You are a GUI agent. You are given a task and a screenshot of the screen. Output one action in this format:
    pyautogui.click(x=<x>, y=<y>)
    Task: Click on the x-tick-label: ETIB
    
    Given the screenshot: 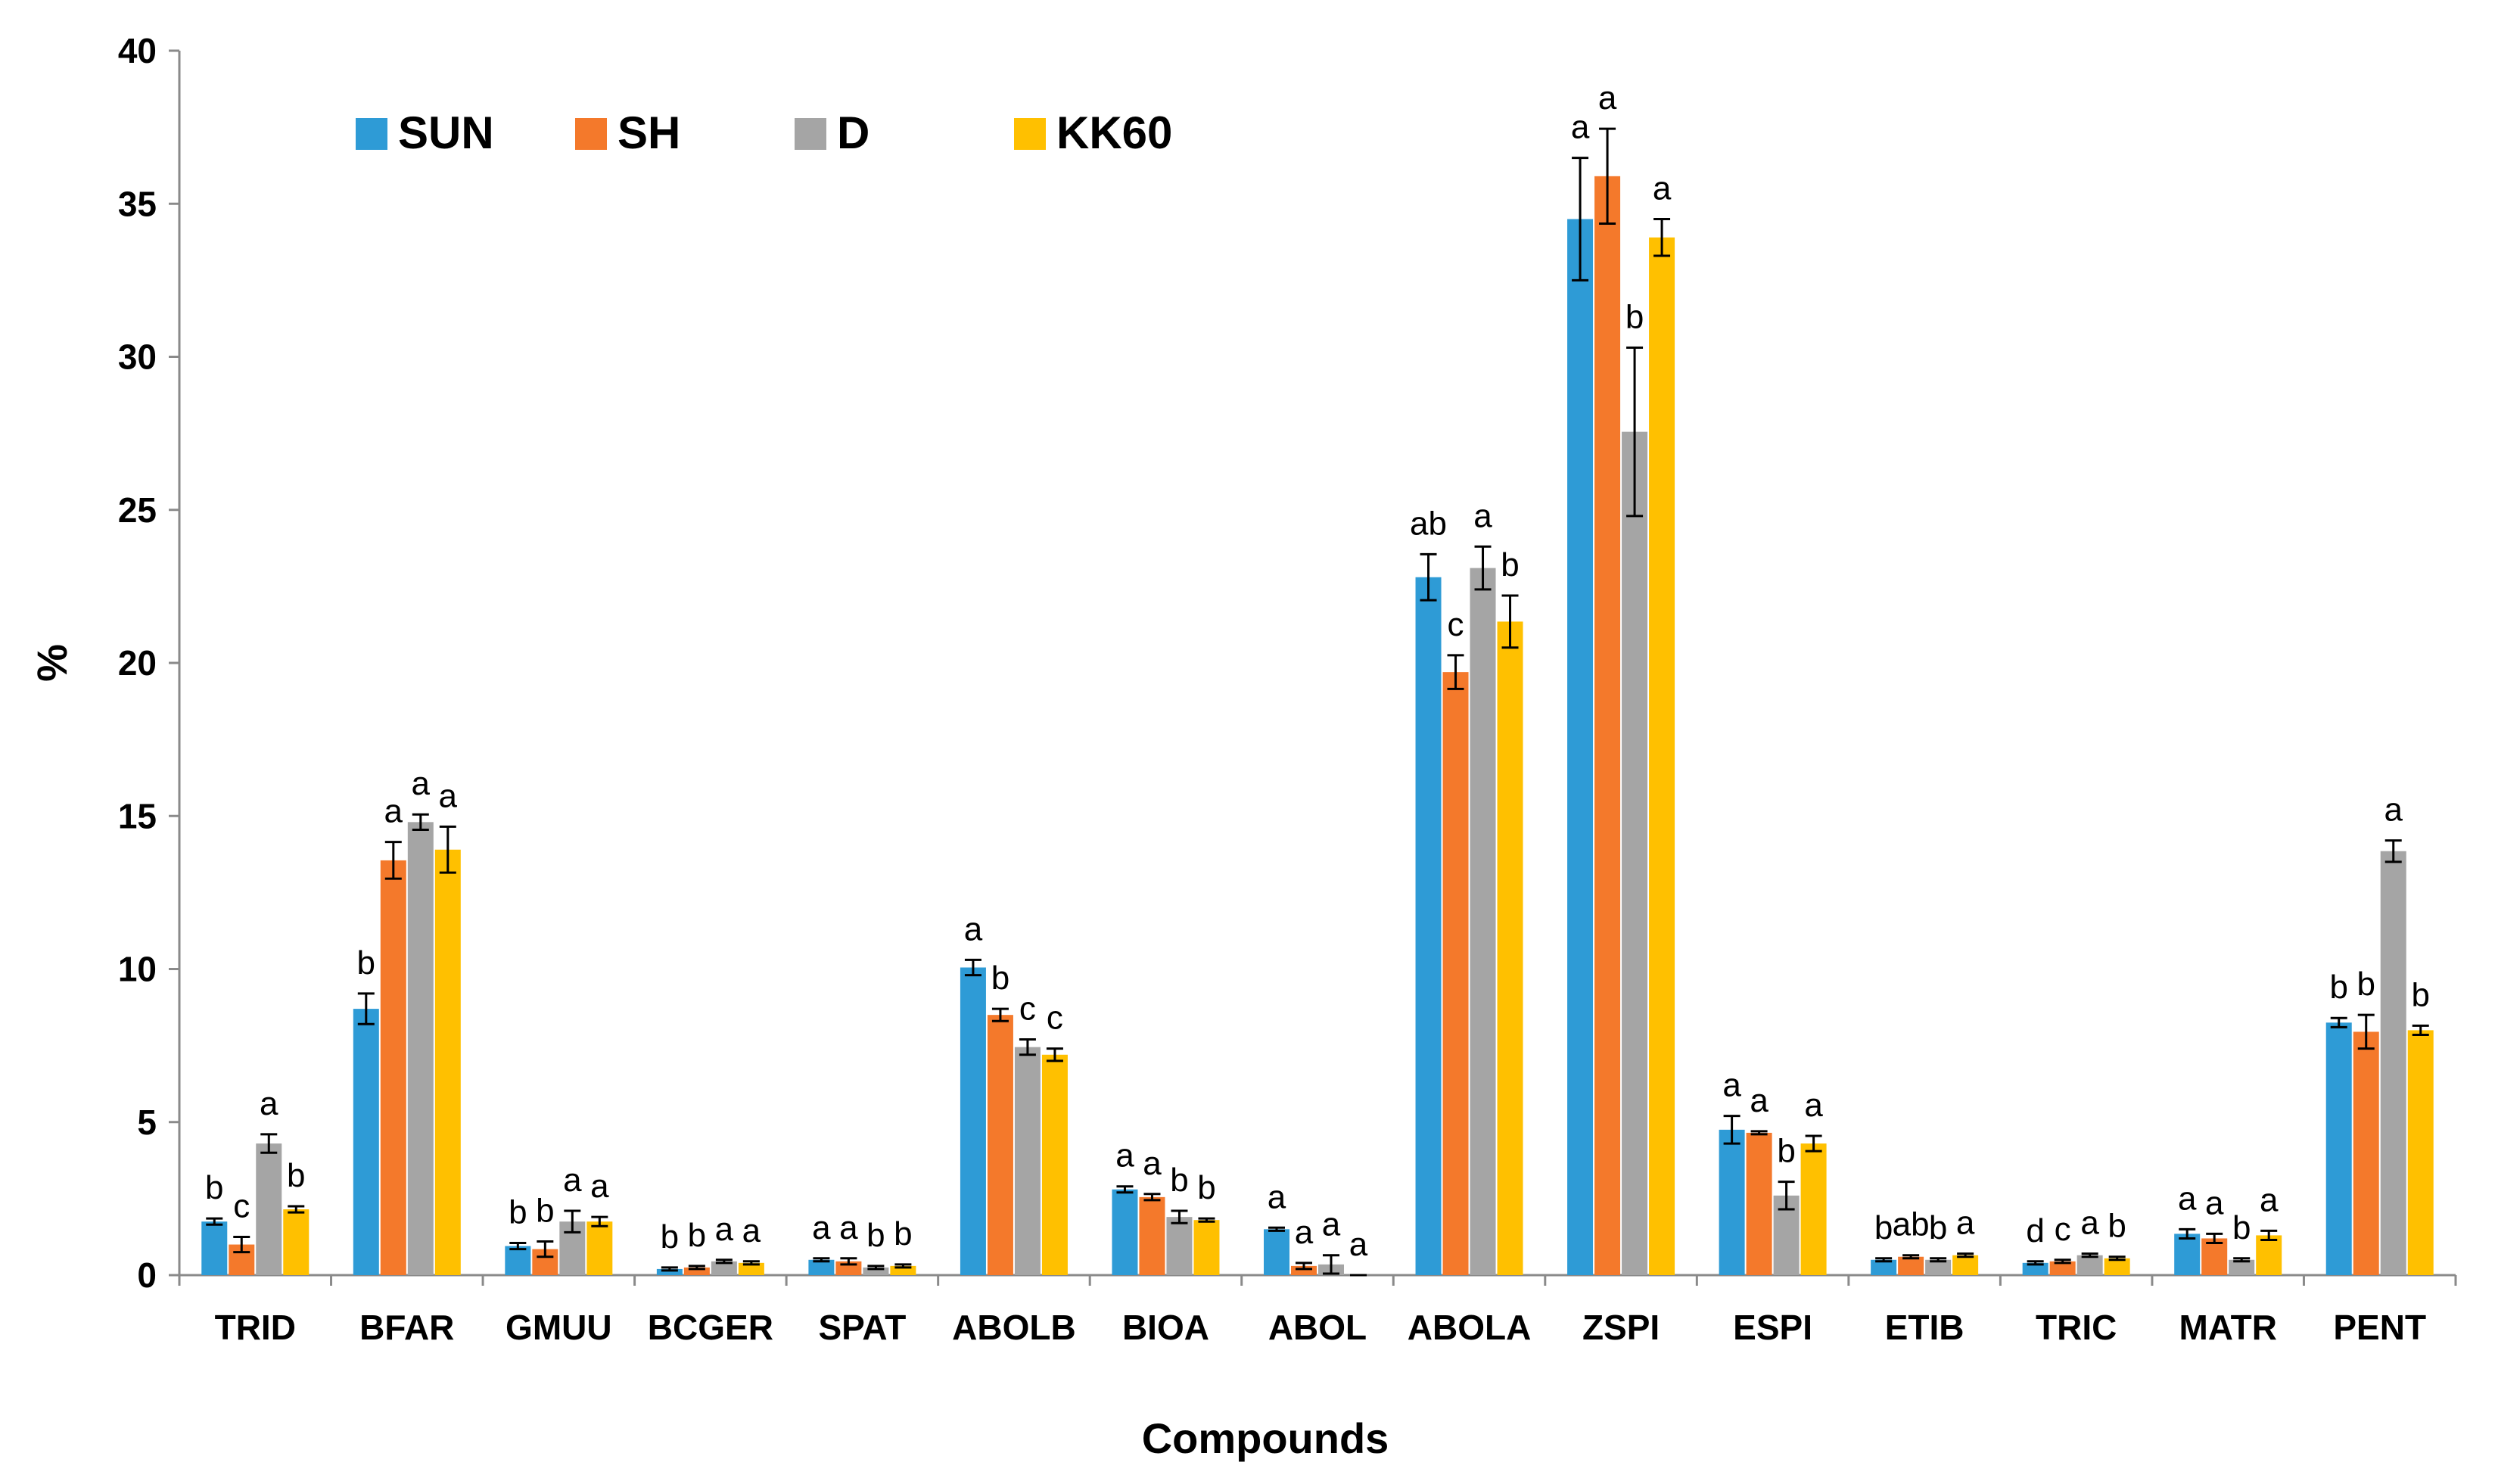 What is the action you would take?
    pyautogui.click(x=1924, y=1327)
    